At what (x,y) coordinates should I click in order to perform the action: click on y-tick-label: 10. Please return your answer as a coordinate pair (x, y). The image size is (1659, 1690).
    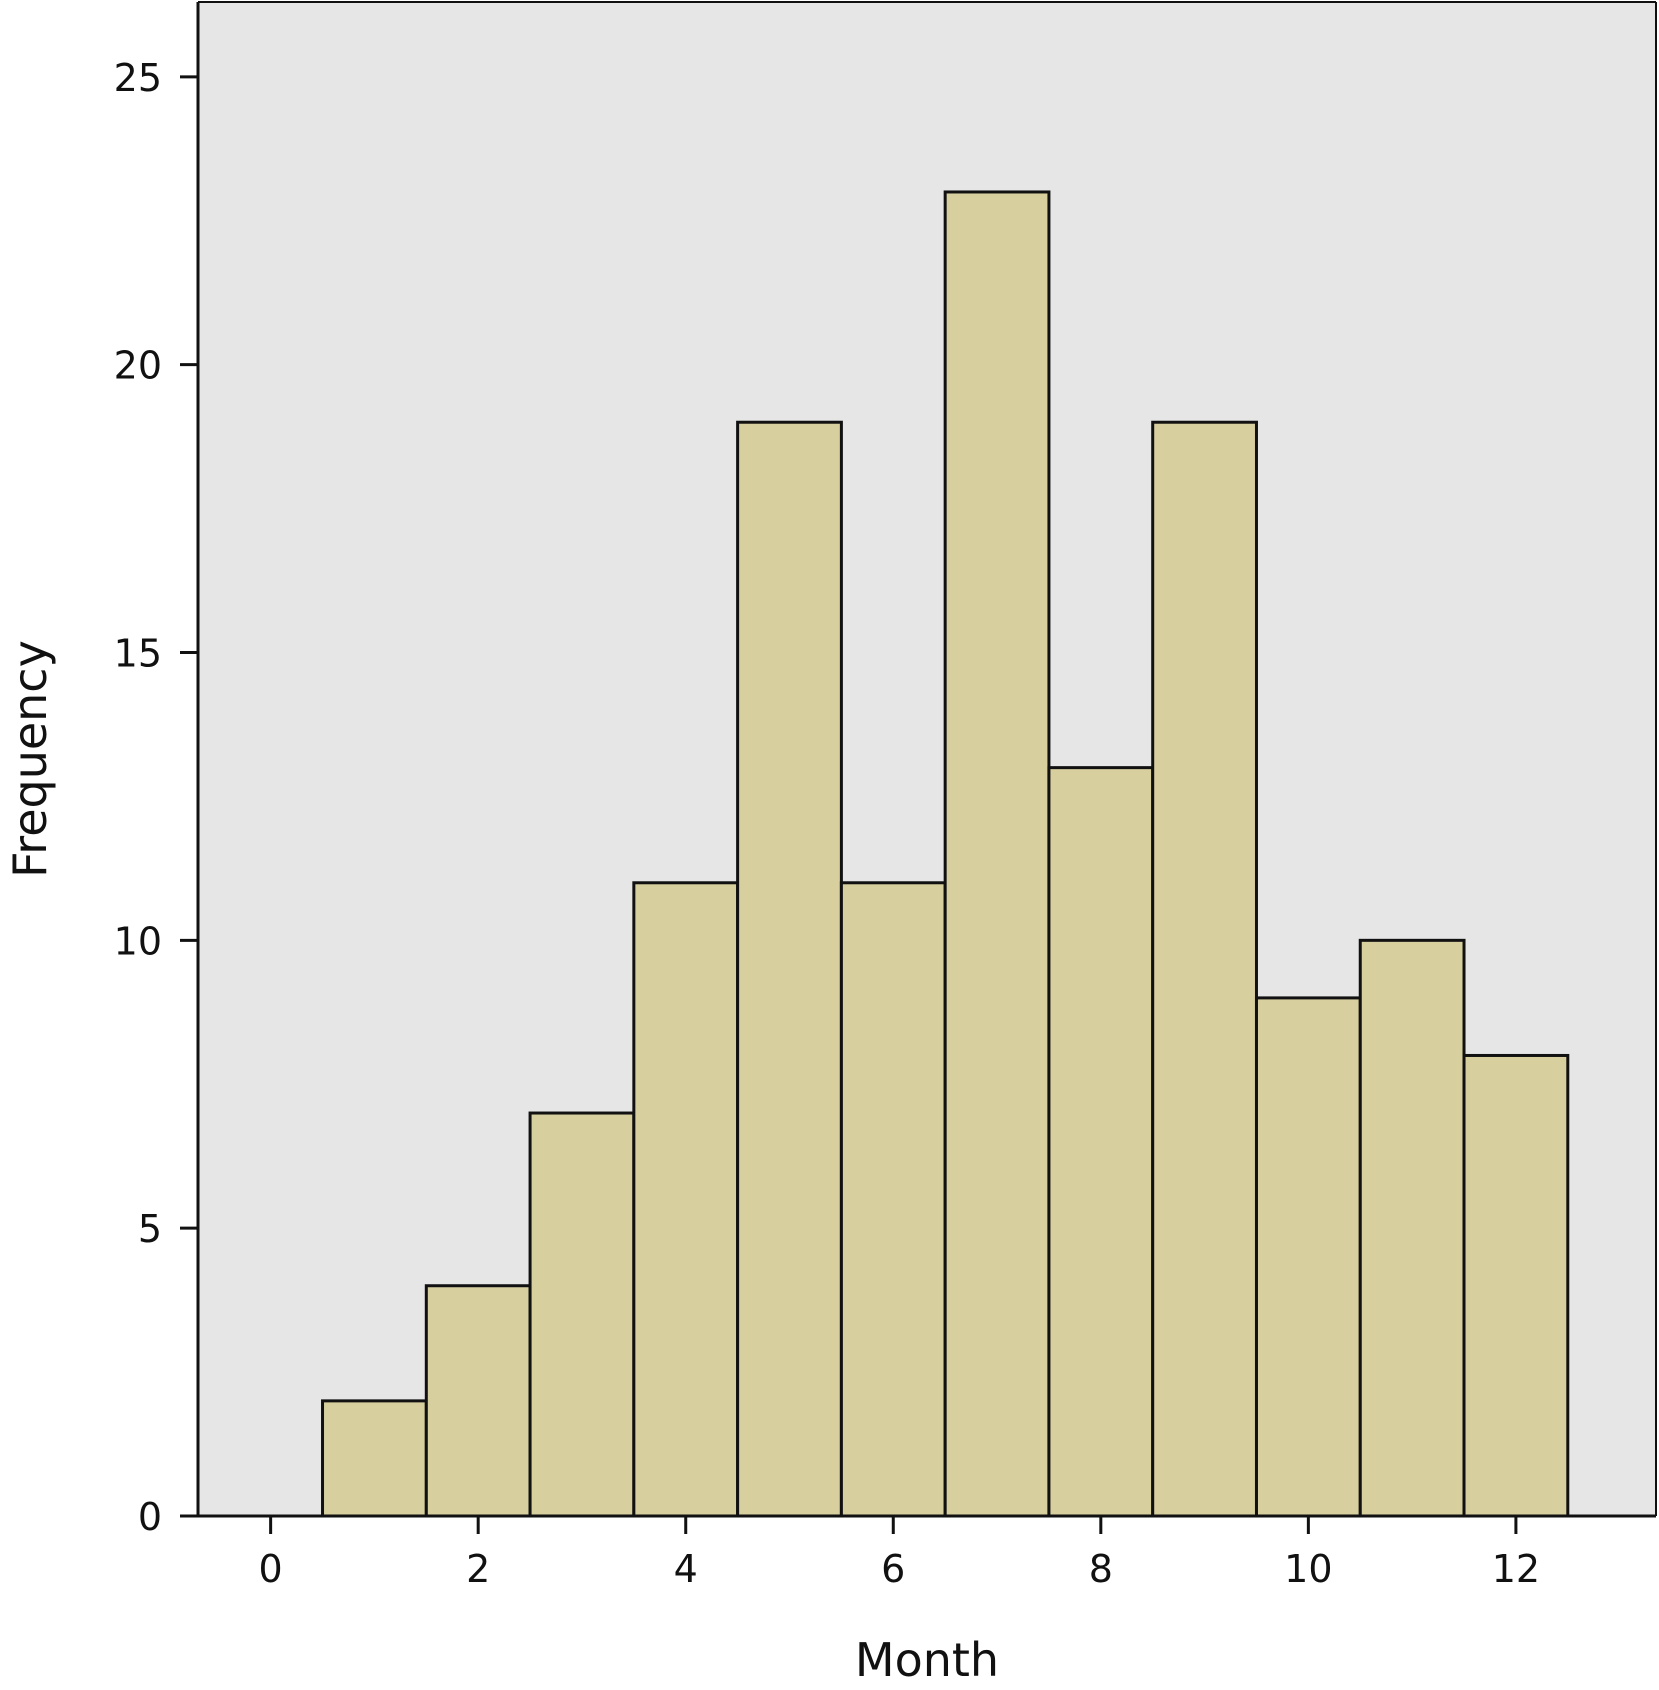
    Looking at the image, I should click on (138, 941).